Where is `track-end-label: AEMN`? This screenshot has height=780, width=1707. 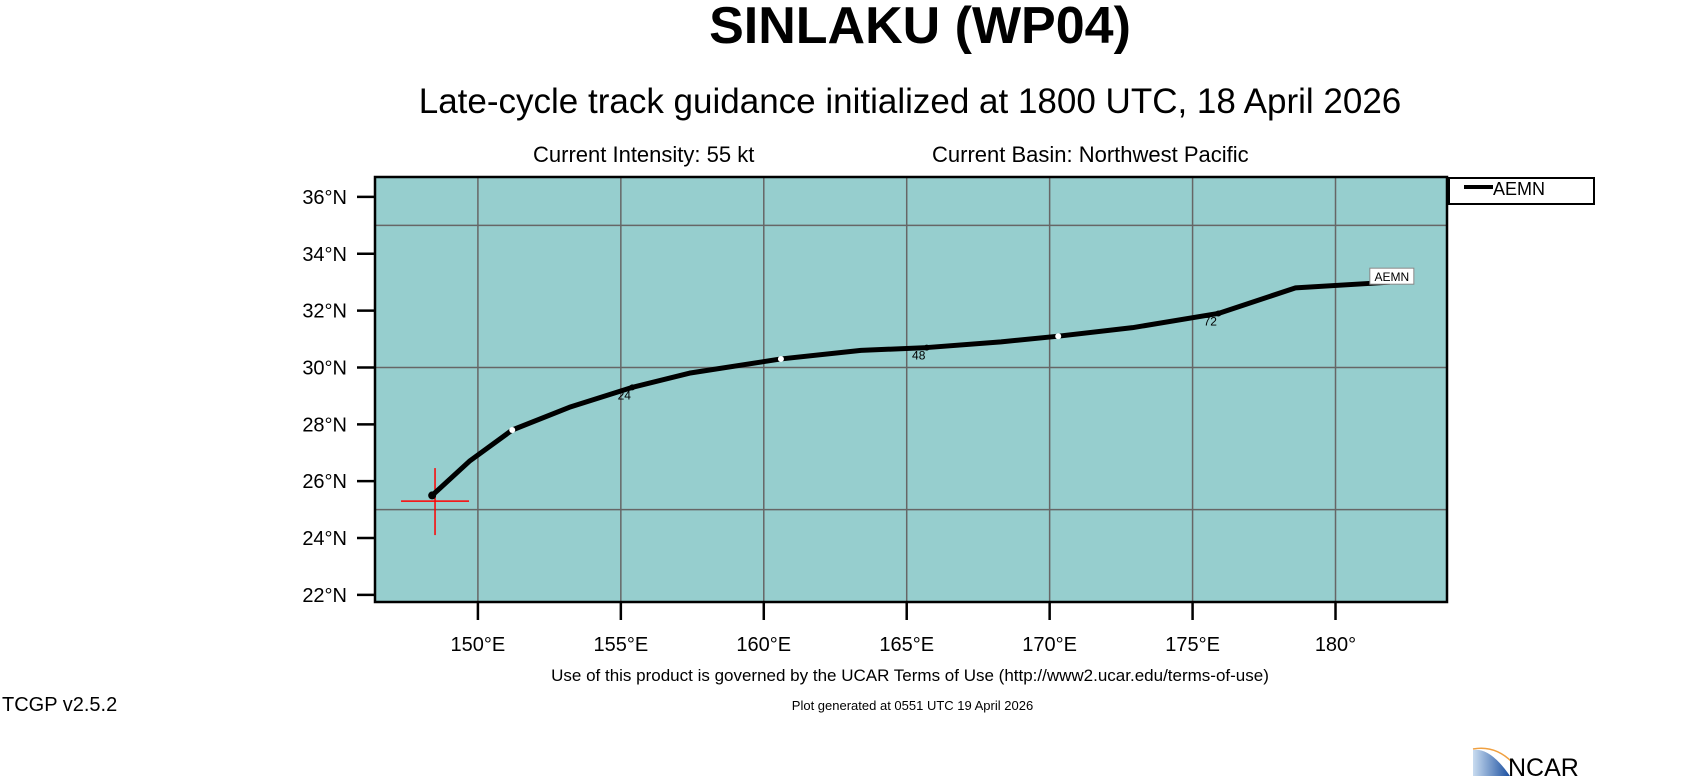
track-end-label: AEMN is located at coordinates (1391, 277).